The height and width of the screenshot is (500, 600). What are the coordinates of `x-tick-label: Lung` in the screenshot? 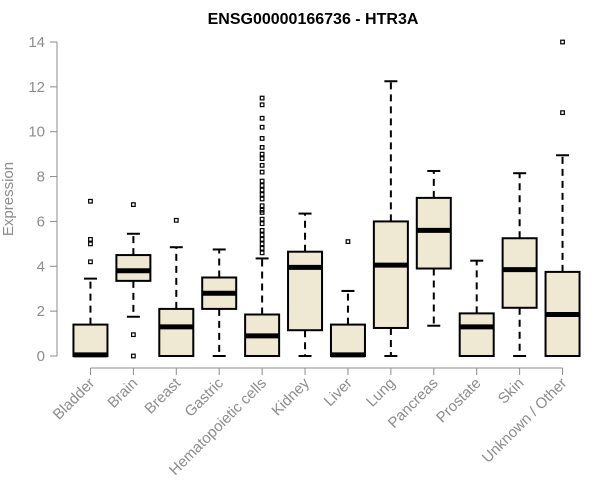 It's located at (381, 393).